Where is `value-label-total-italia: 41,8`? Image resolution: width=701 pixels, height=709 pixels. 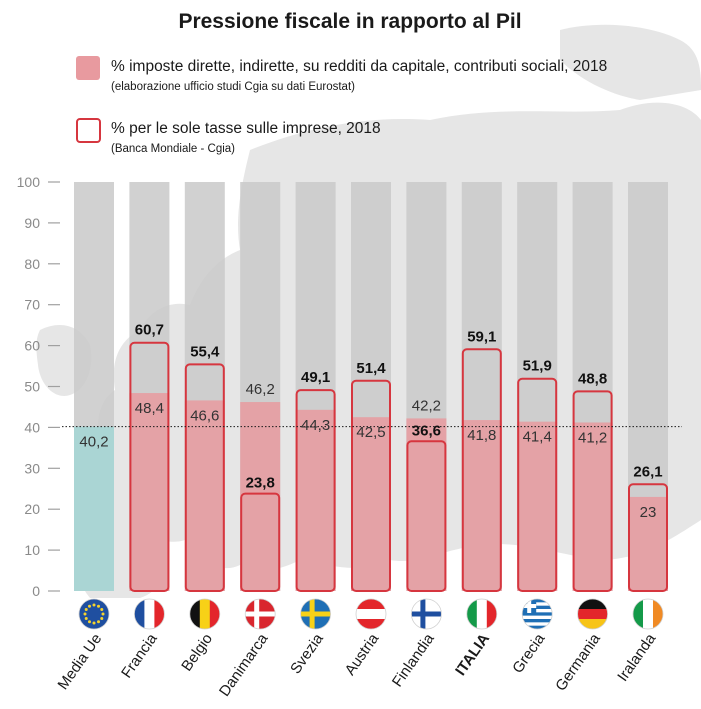
value-label-total-italia: 41,8 is located at coordinates (481, 435).